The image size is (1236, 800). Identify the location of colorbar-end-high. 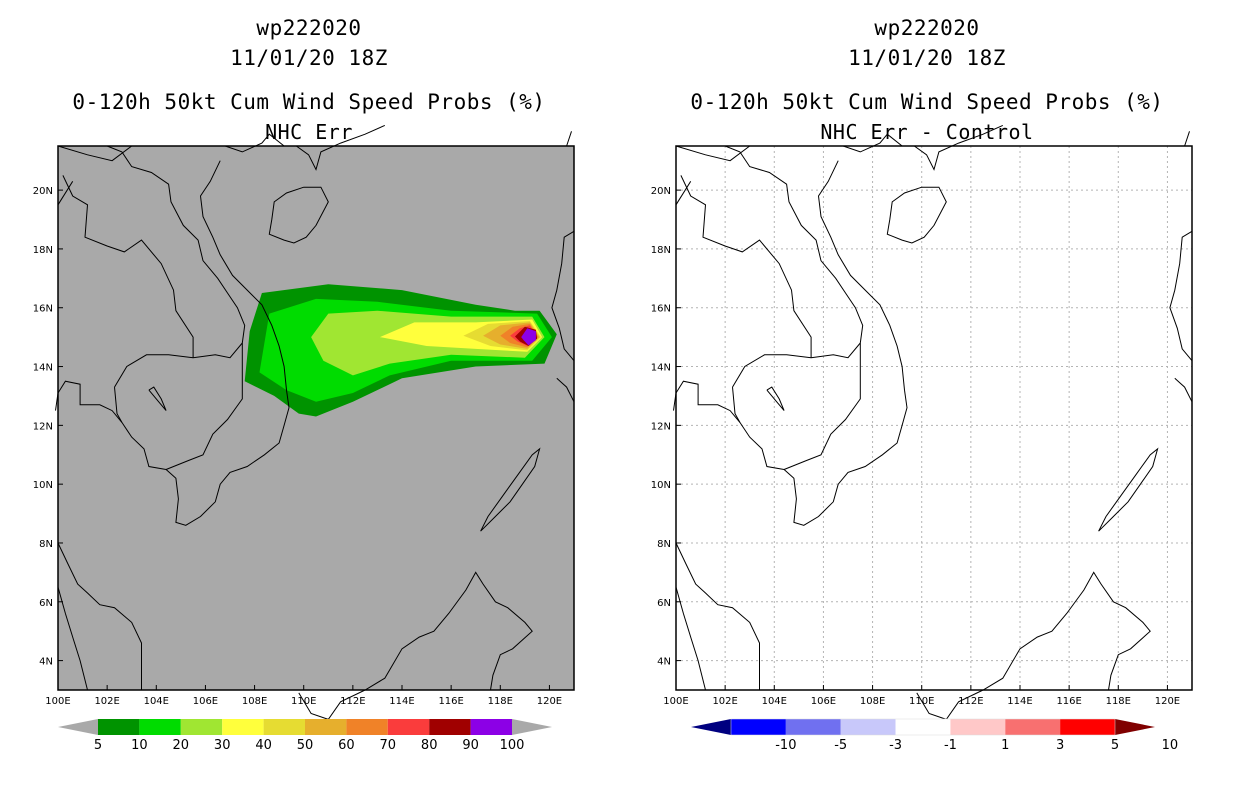
(532, 727).